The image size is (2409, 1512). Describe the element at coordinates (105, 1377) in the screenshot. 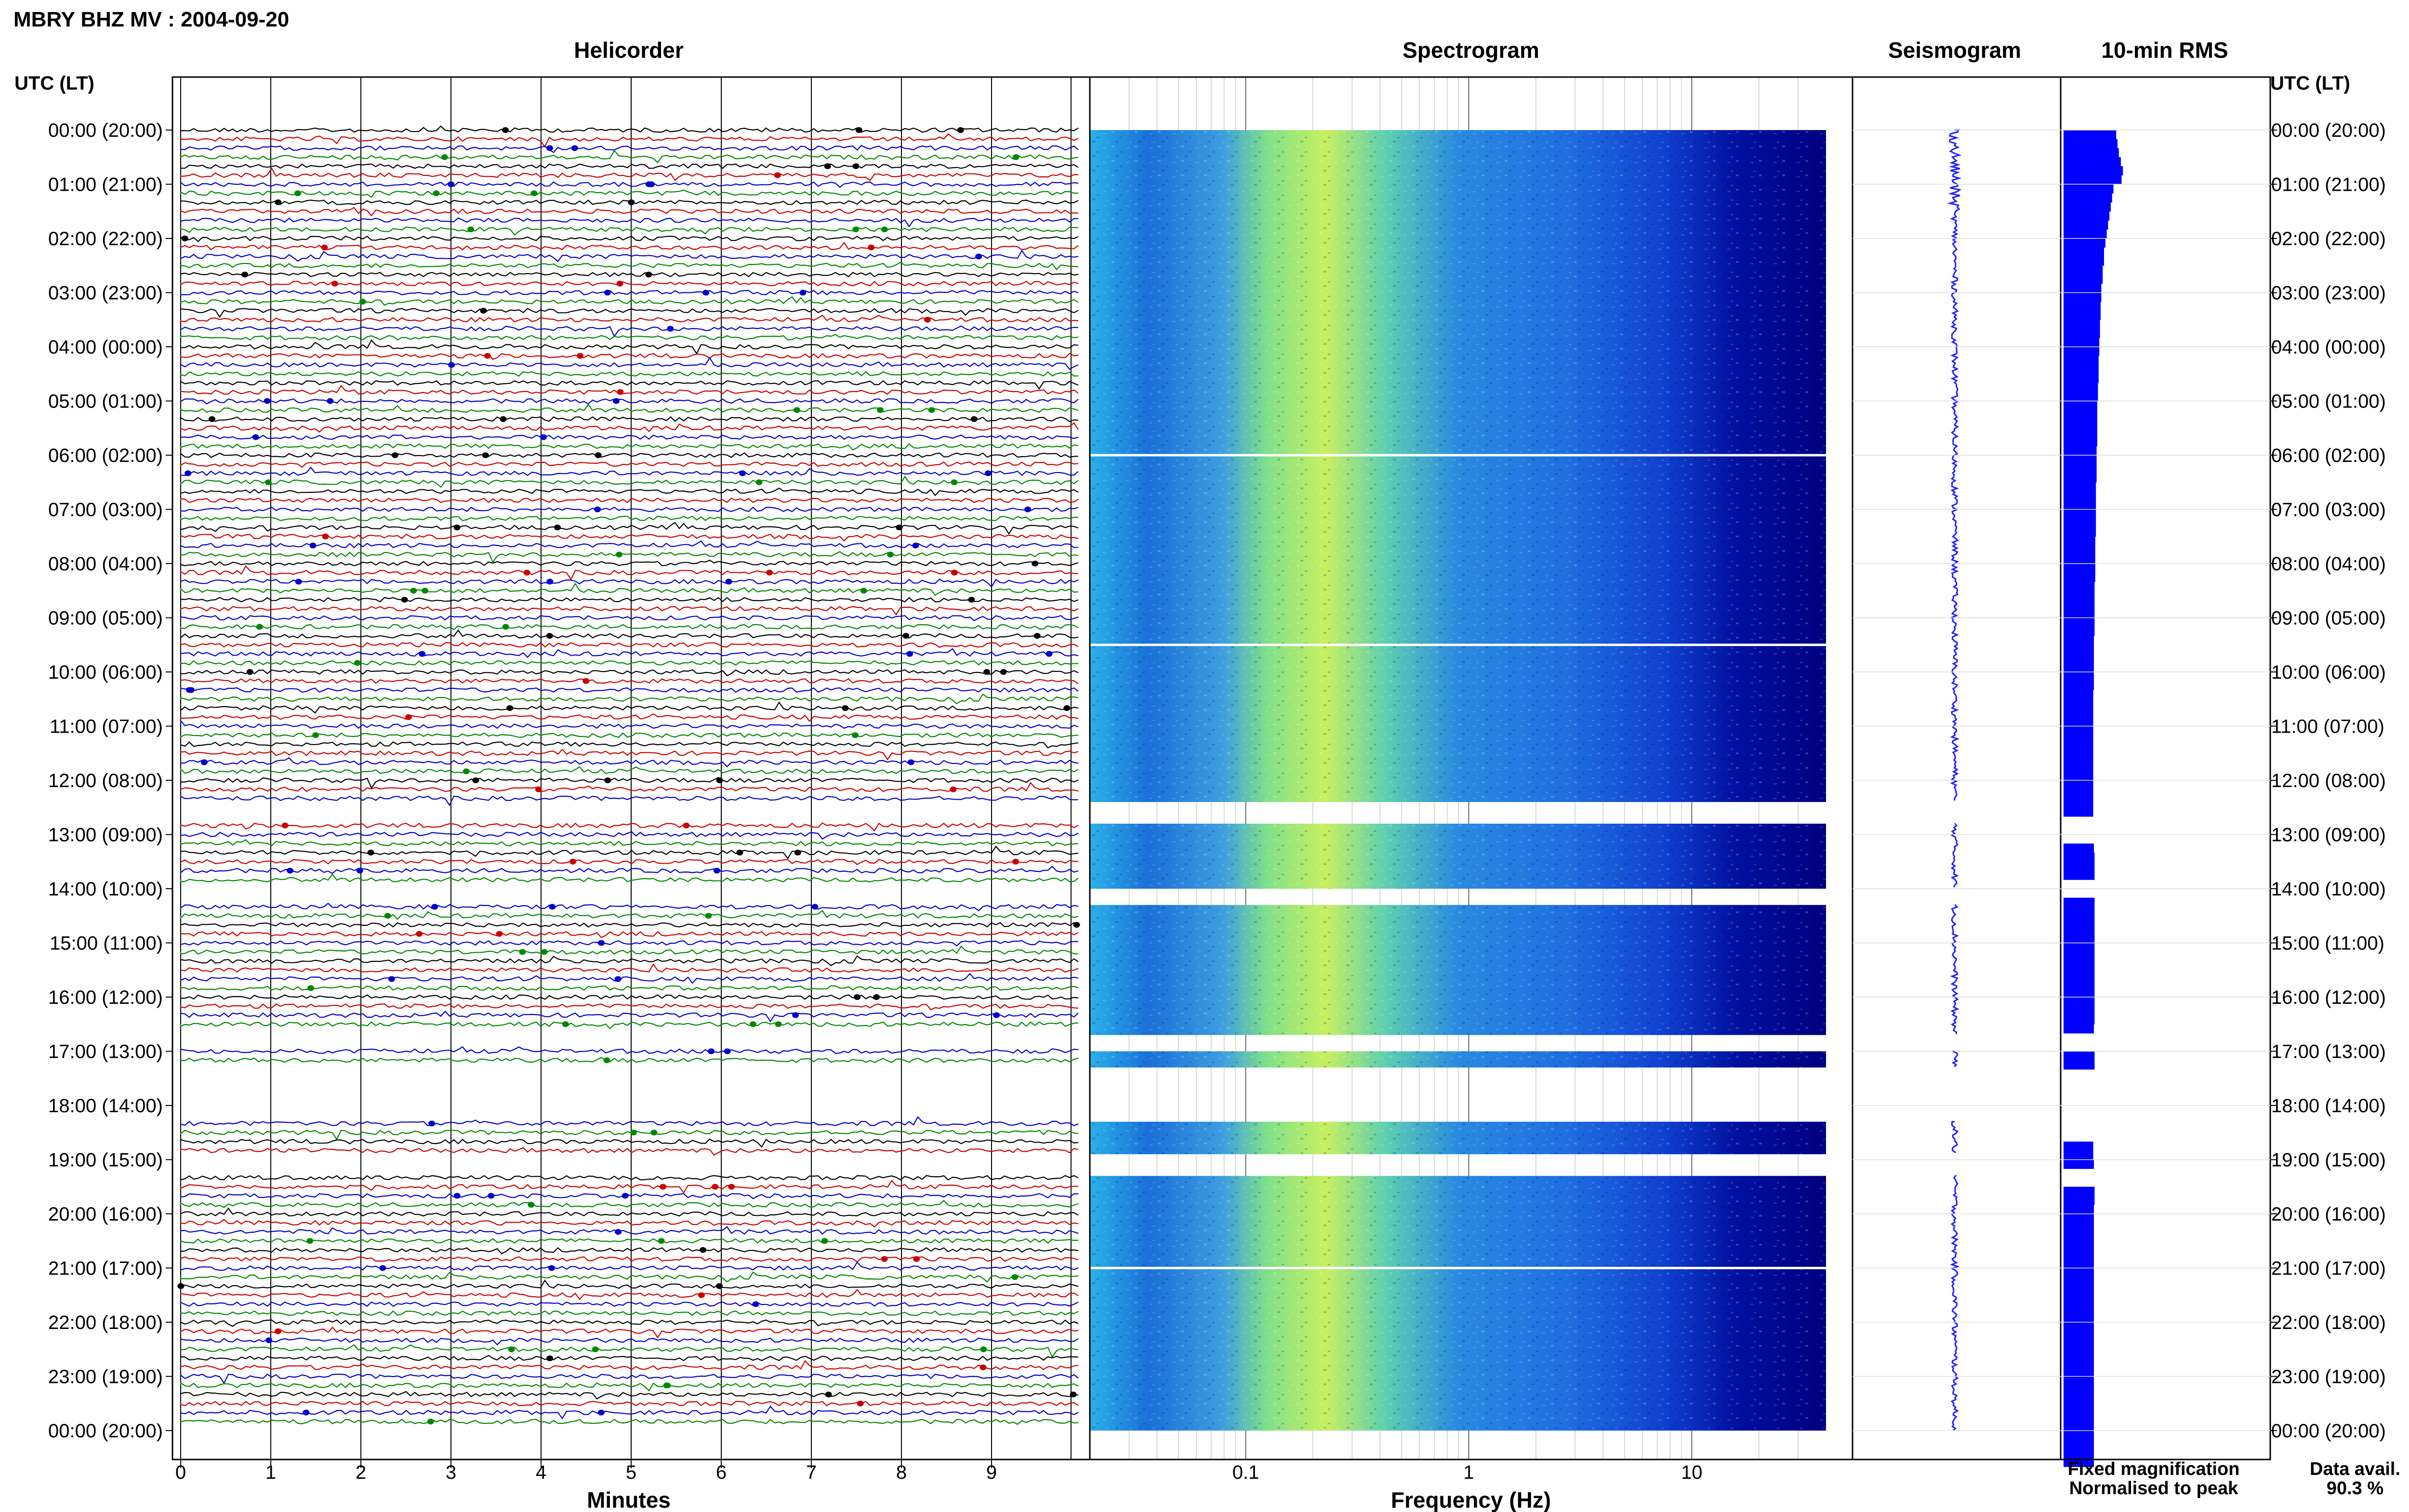

I see `hour-label-left: 23:00 (19:00)` at that location.